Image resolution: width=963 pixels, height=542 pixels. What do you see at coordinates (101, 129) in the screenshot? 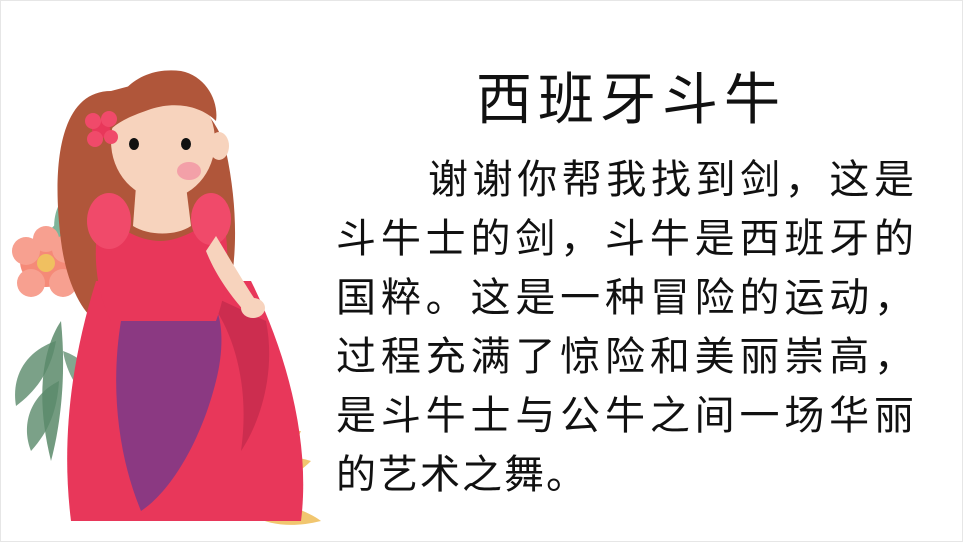
I see `hair-flower` at bounding box center [101, 129].